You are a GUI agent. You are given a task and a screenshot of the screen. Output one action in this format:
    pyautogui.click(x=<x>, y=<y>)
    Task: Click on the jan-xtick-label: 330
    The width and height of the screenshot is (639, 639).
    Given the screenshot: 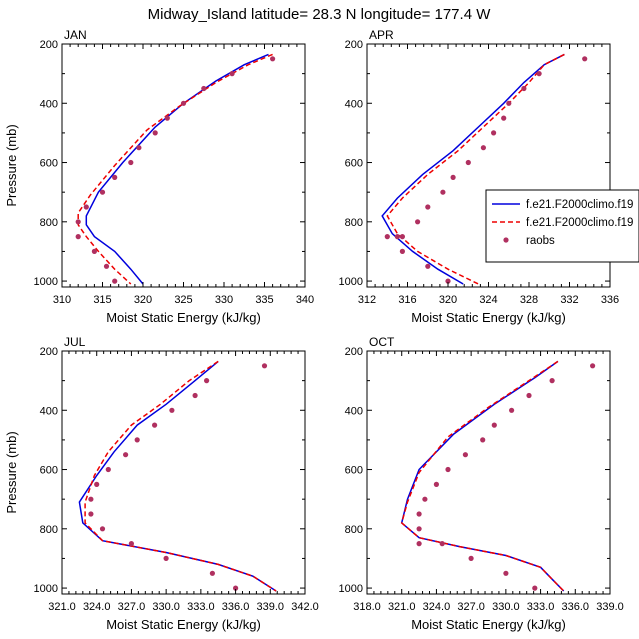 What is the action you would take?
    pyautogui.click(x=224, y=300)
    